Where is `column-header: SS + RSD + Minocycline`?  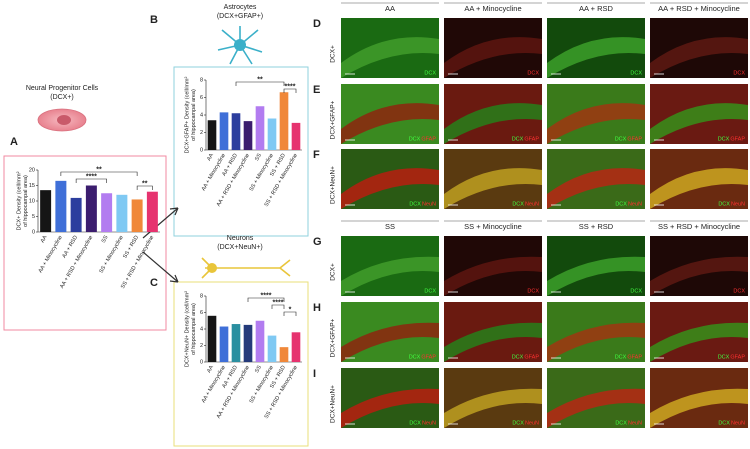
column-header: SS + RSD + Minocycline is located at coordinates (699, 226).